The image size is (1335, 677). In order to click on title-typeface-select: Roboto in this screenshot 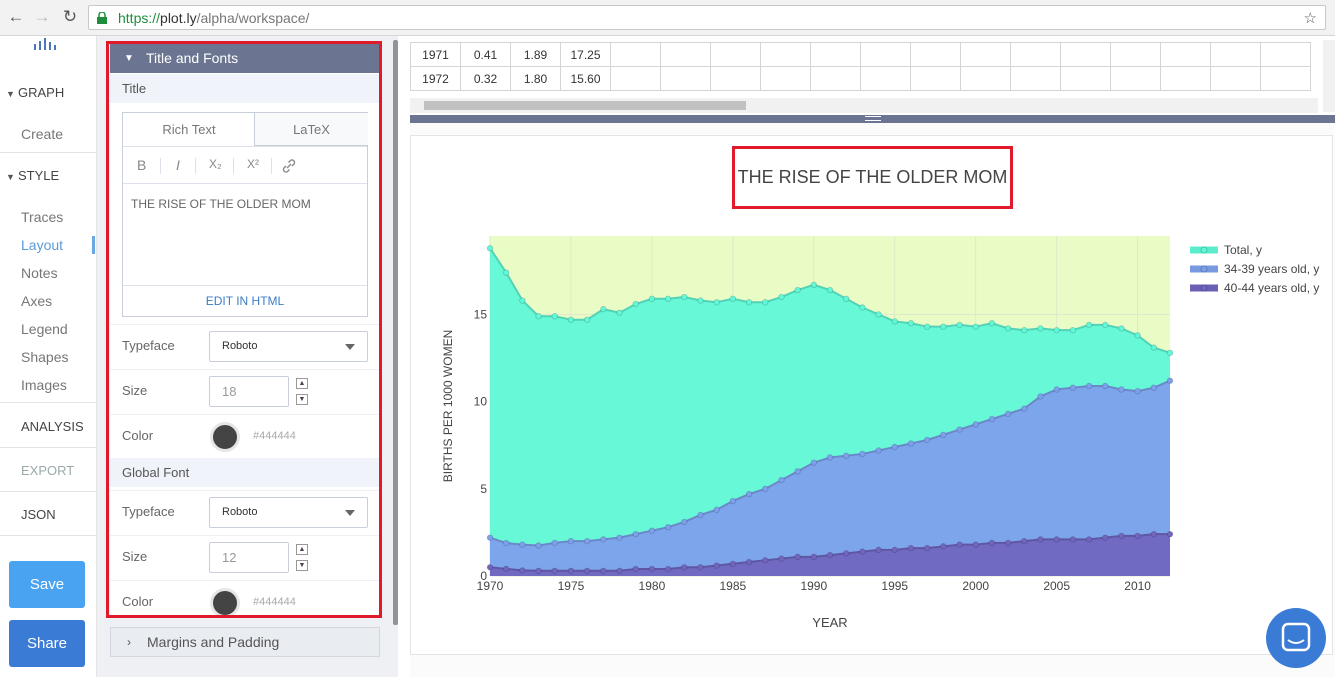, I will do `click(288, 346)`.